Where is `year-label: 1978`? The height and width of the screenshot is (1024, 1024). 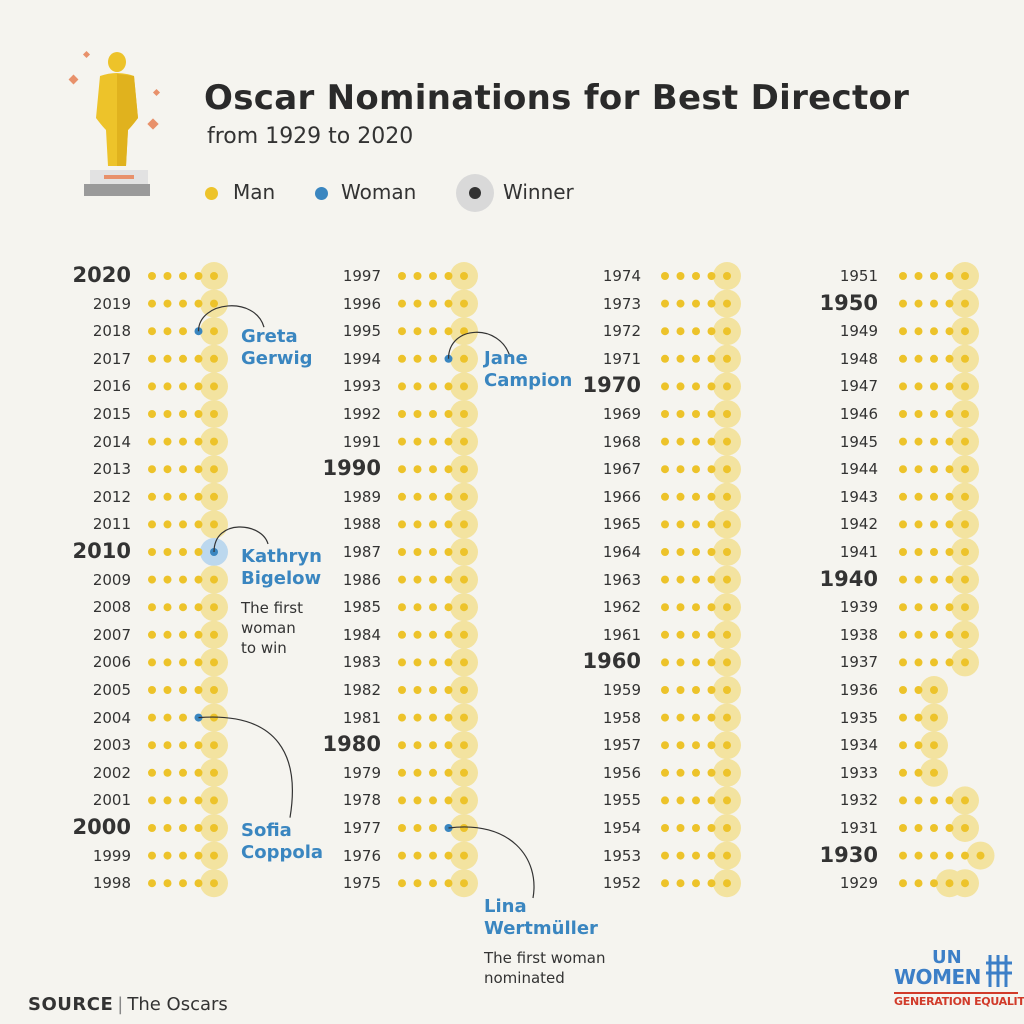
year-label: 1978 is located at coordinates (361, 800).